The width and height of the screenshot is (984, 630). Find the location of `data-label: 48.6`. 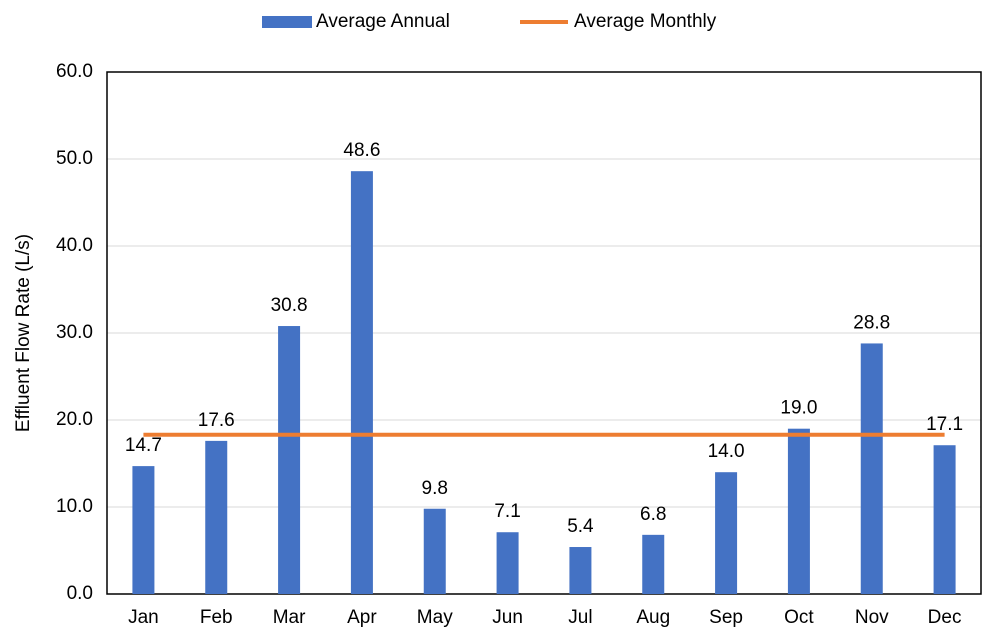

data-label: 48.6 is located at coordinates (361, 150).